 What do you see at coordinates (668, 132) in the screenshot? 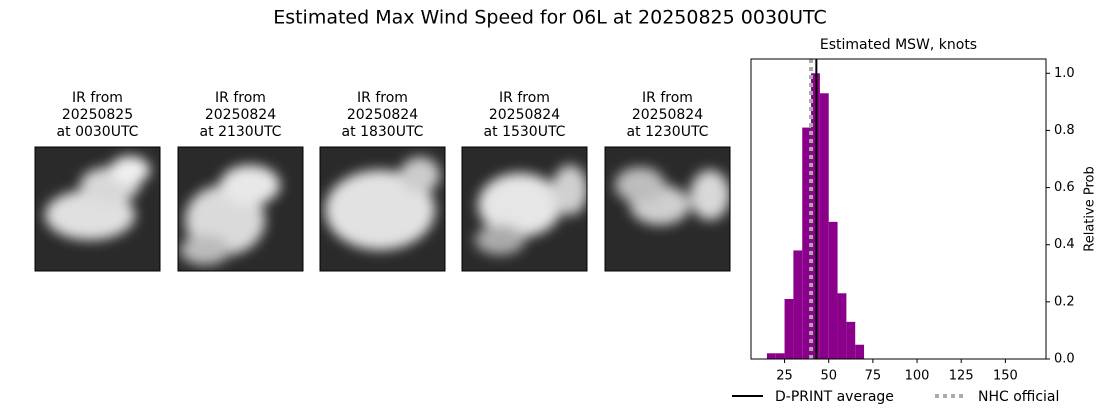
I see `panel-title: at 1230UTC` at bounding box center [668, 132].